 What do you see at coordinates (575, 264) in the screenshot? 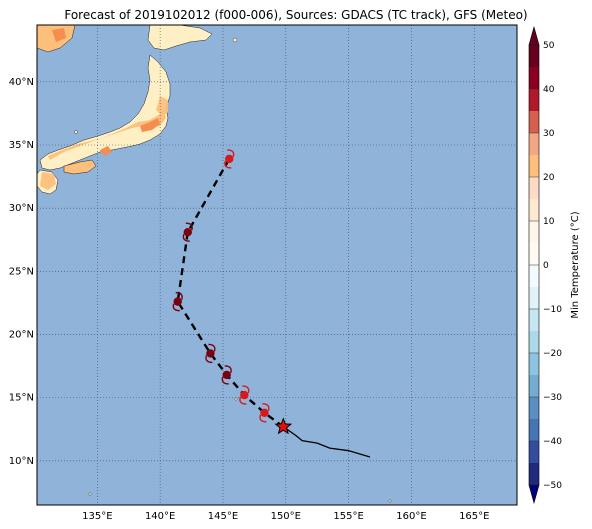
I see `colorbar-label: Min Temperature (°C)` at bounding box center [575, 264].